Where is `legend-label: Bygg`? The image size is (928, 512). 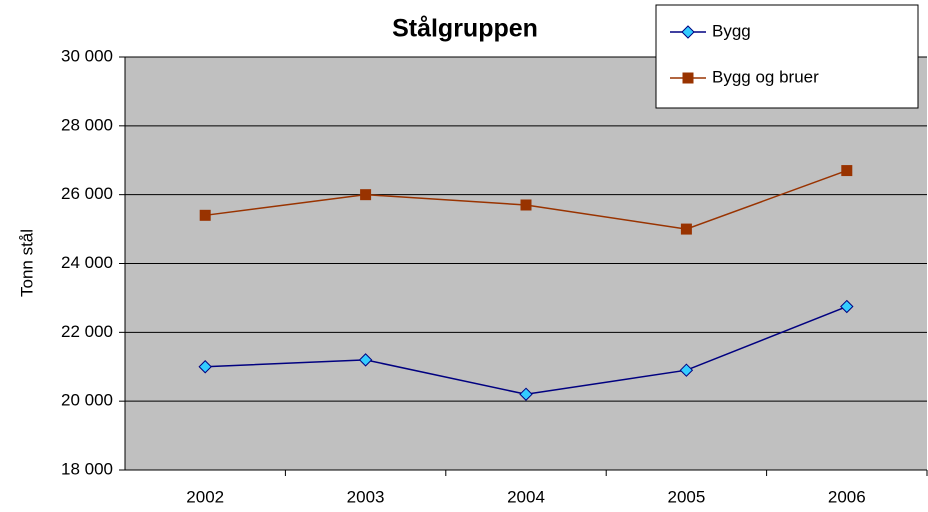 legend-label: Bygg is located at coordinates (731, 30).